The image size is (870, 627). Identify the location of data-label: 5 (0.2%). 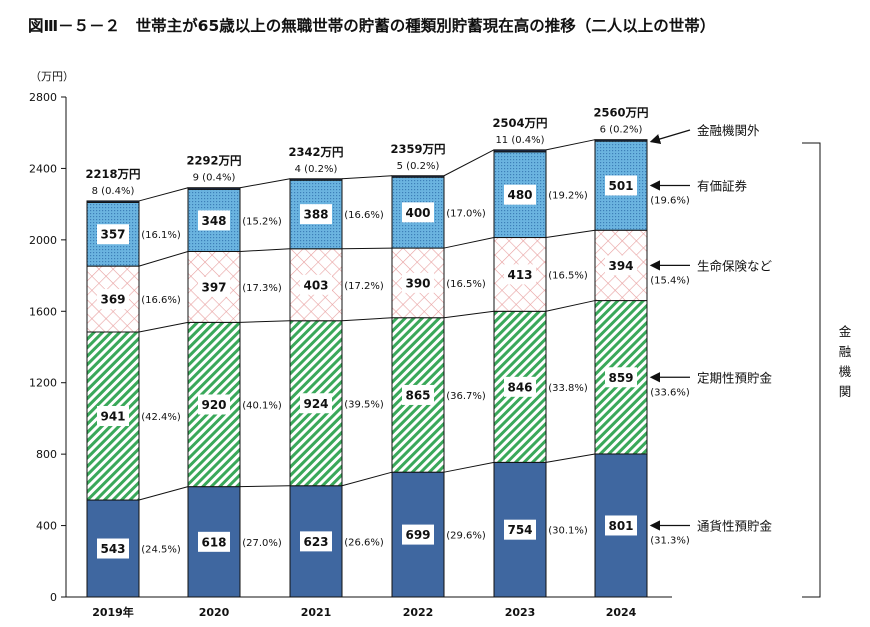
(418, 166).